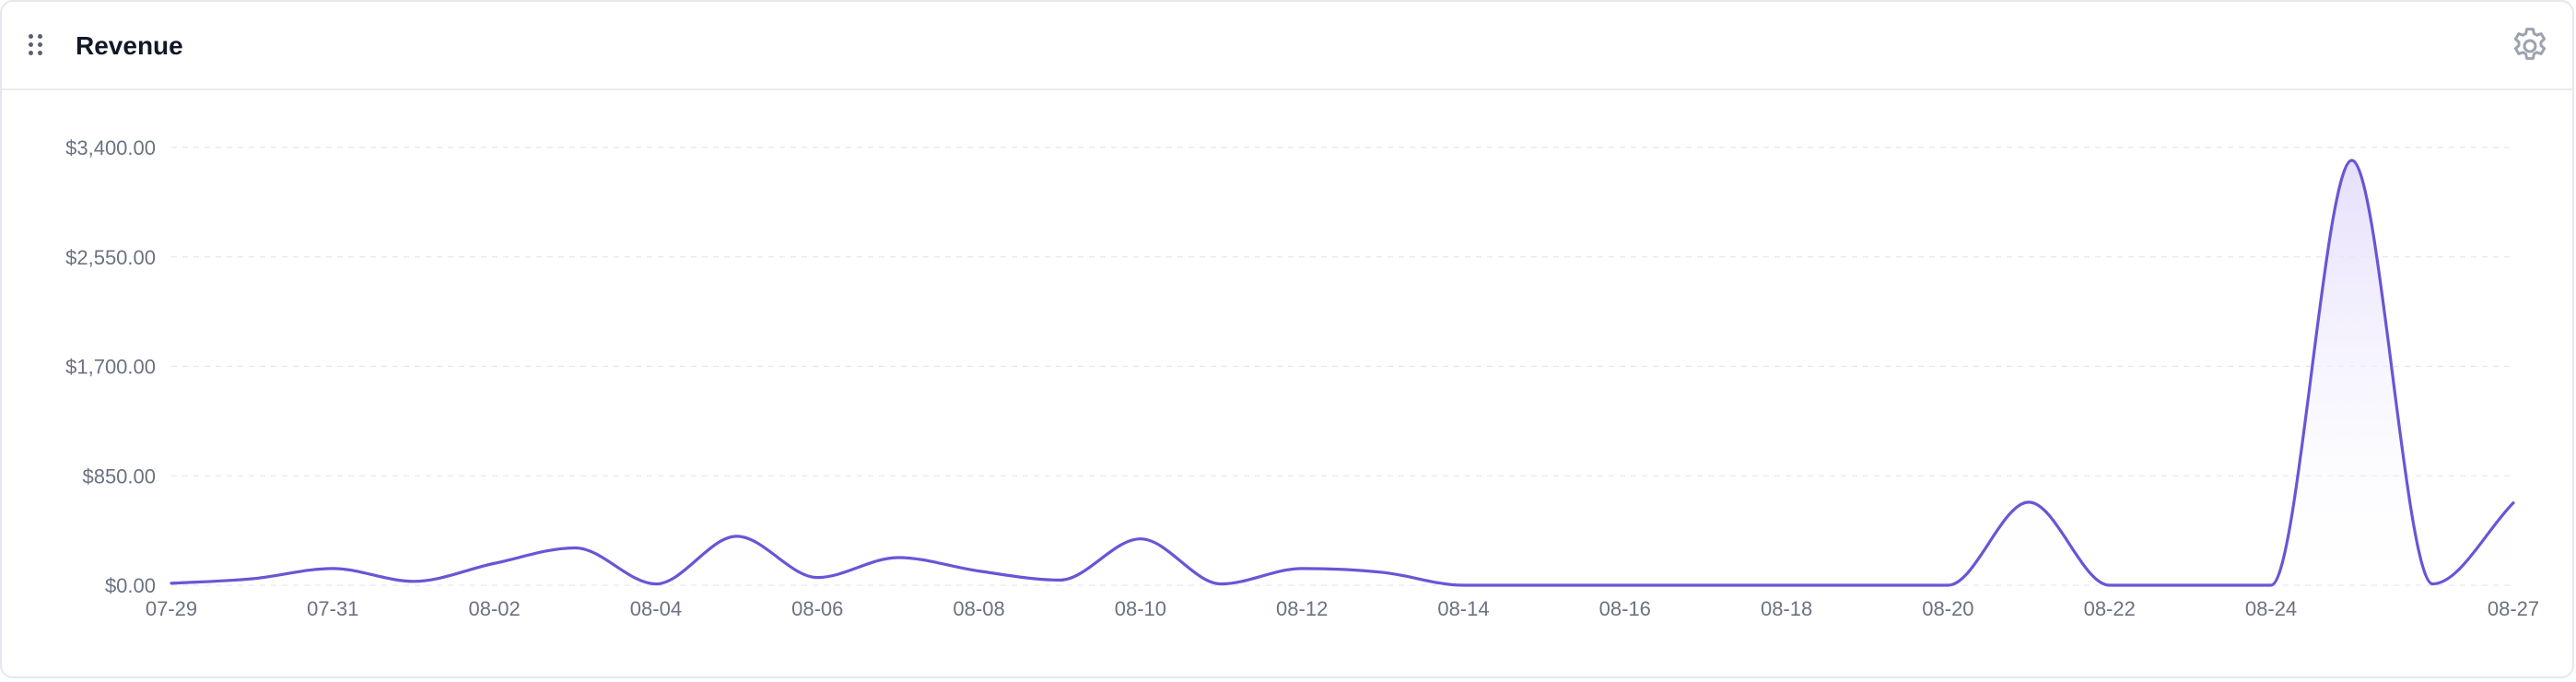 This screenshot has height=682, width=2576. Describe the element at coordinates (171, 608) in the screenshot. I see `x-tick-label: 07-29` at that location.